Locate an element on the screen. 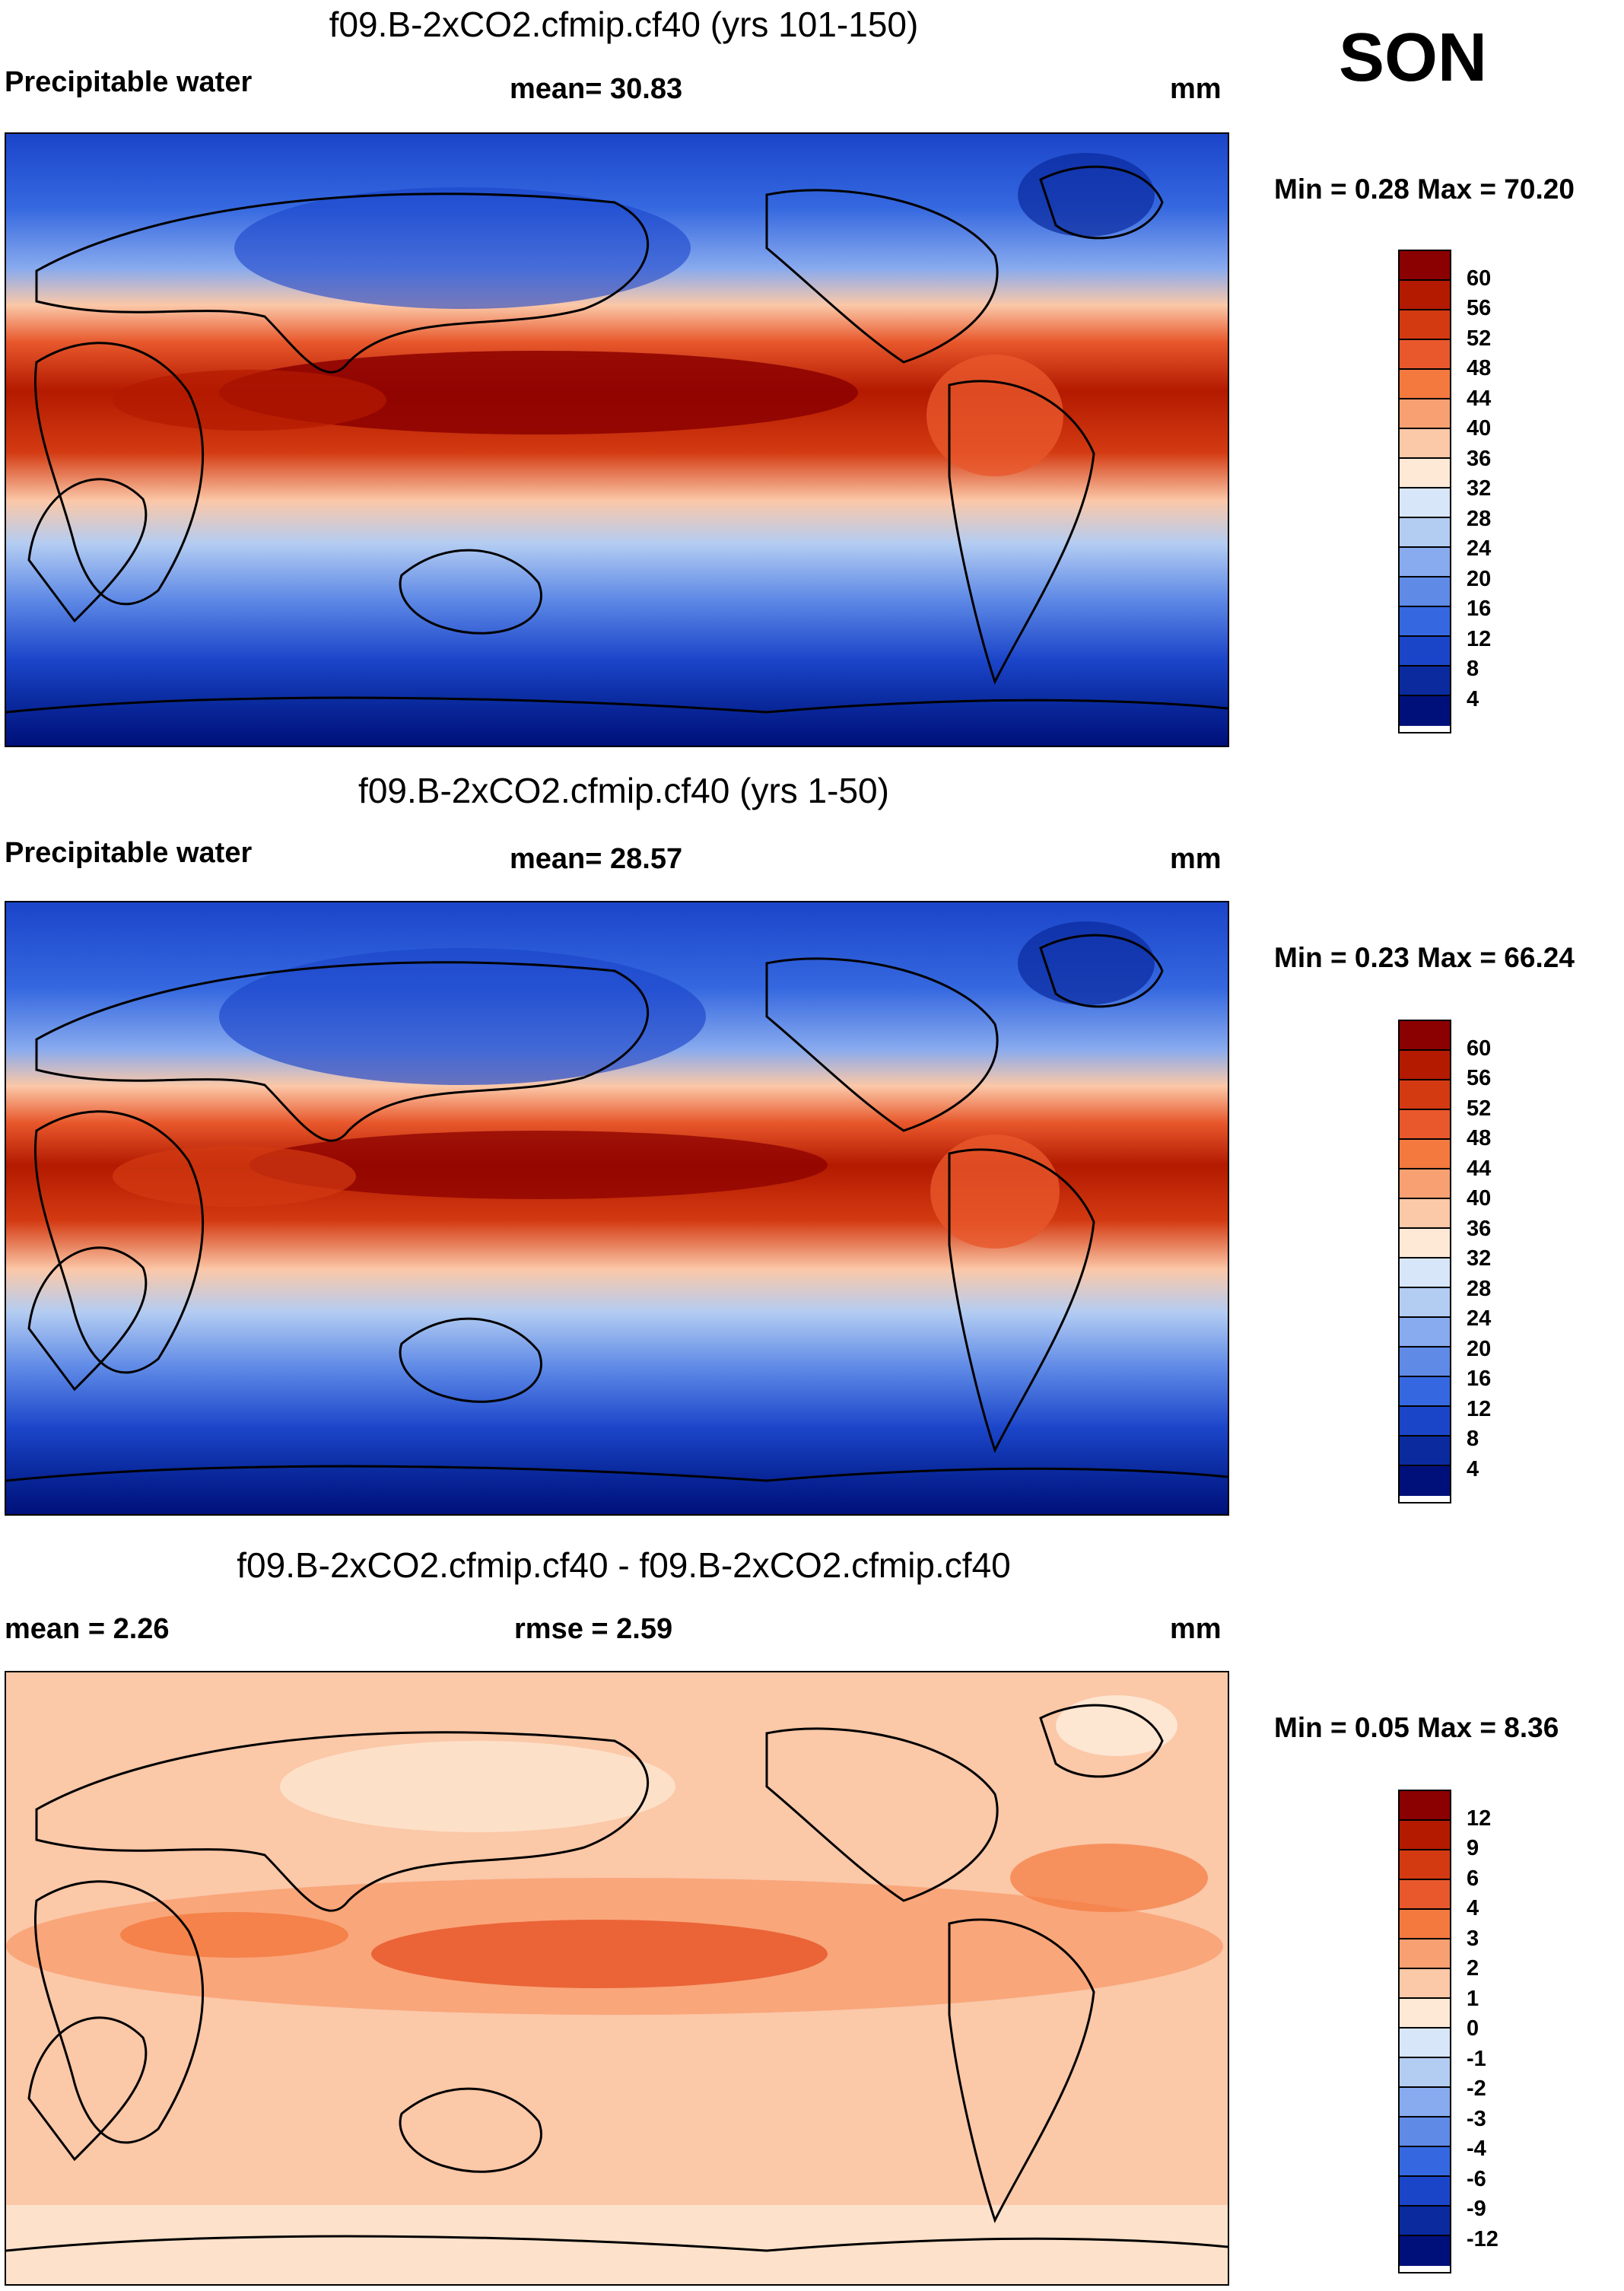 This screenshot has height=2291, width=1624. colorbar-label: 20 is located at coordinates (1479, 1349).